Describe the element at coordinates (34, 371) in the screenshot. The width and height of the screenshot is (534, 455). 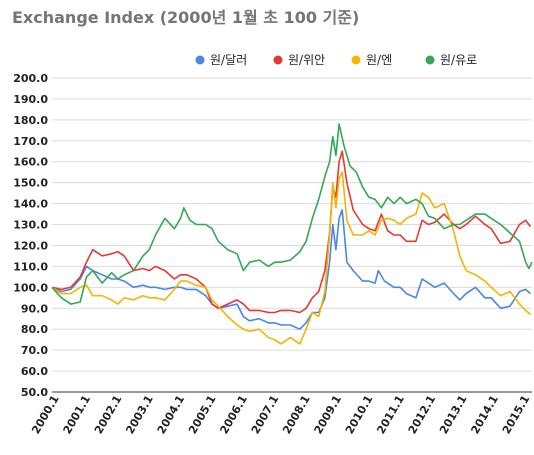
I see `y-tick-label: 60.0` at that location.